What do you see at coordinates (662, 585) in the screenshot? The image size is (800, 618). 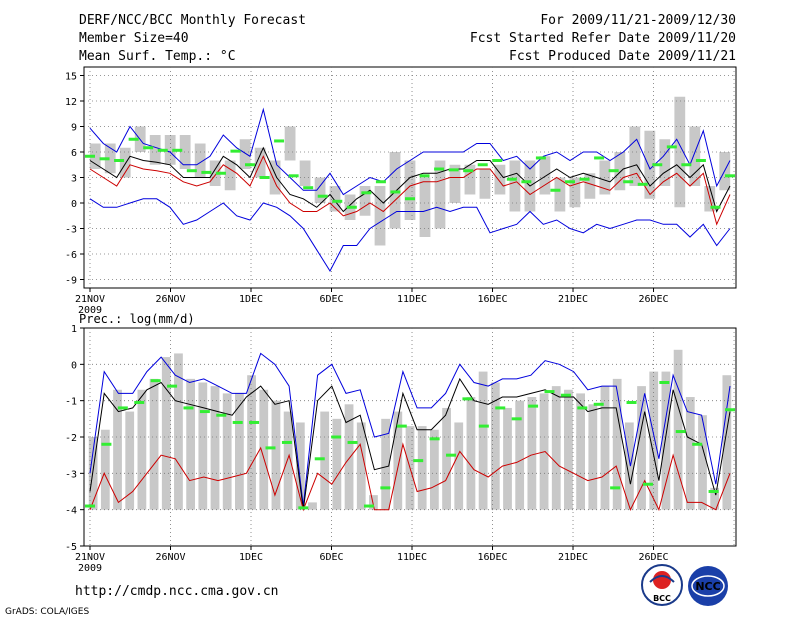 I see `bcc-logo: BCC` at bounding box center [662, 585].